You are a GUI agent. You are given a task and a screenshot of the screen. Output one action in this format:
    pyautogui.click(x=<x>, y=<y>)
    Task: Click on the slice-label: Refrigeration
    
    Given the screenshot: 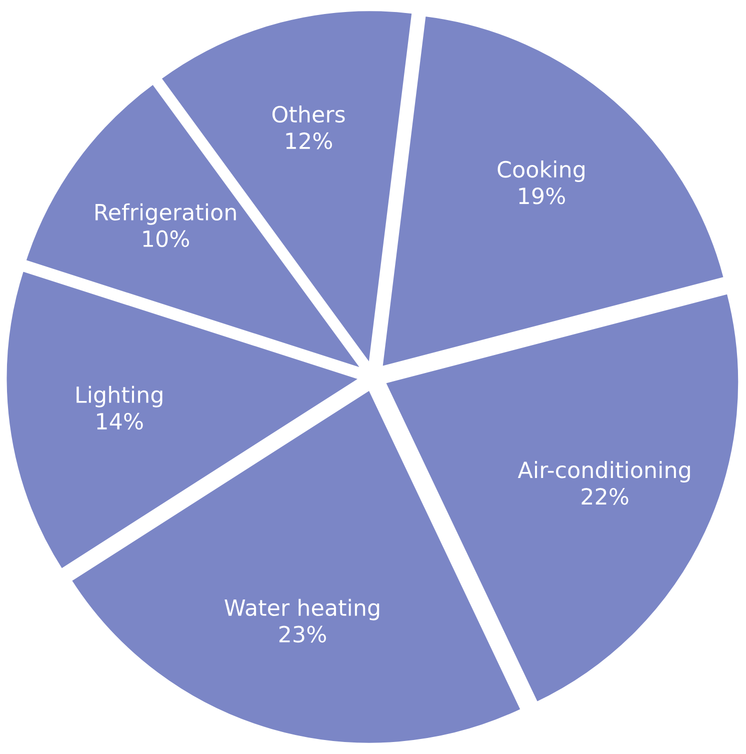 What is the action you would take?
    pyautogui.click(x=166, y=214)
    